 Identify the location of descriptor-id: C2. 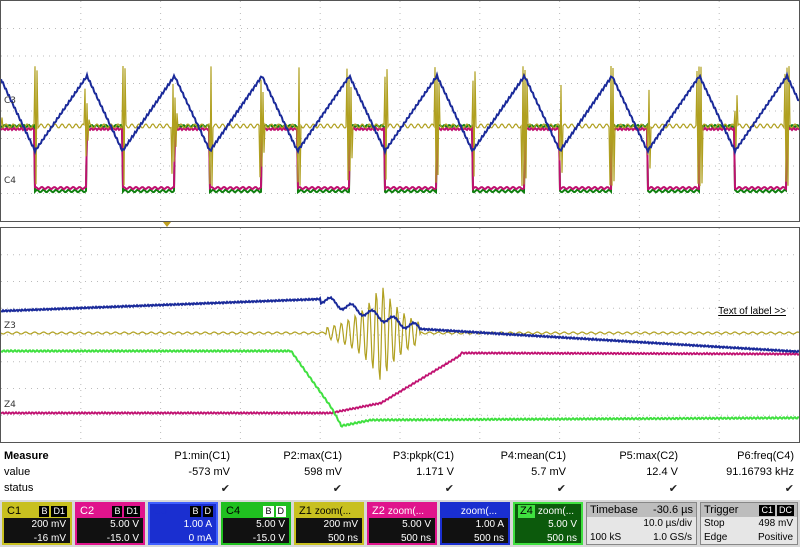
(87, 510).